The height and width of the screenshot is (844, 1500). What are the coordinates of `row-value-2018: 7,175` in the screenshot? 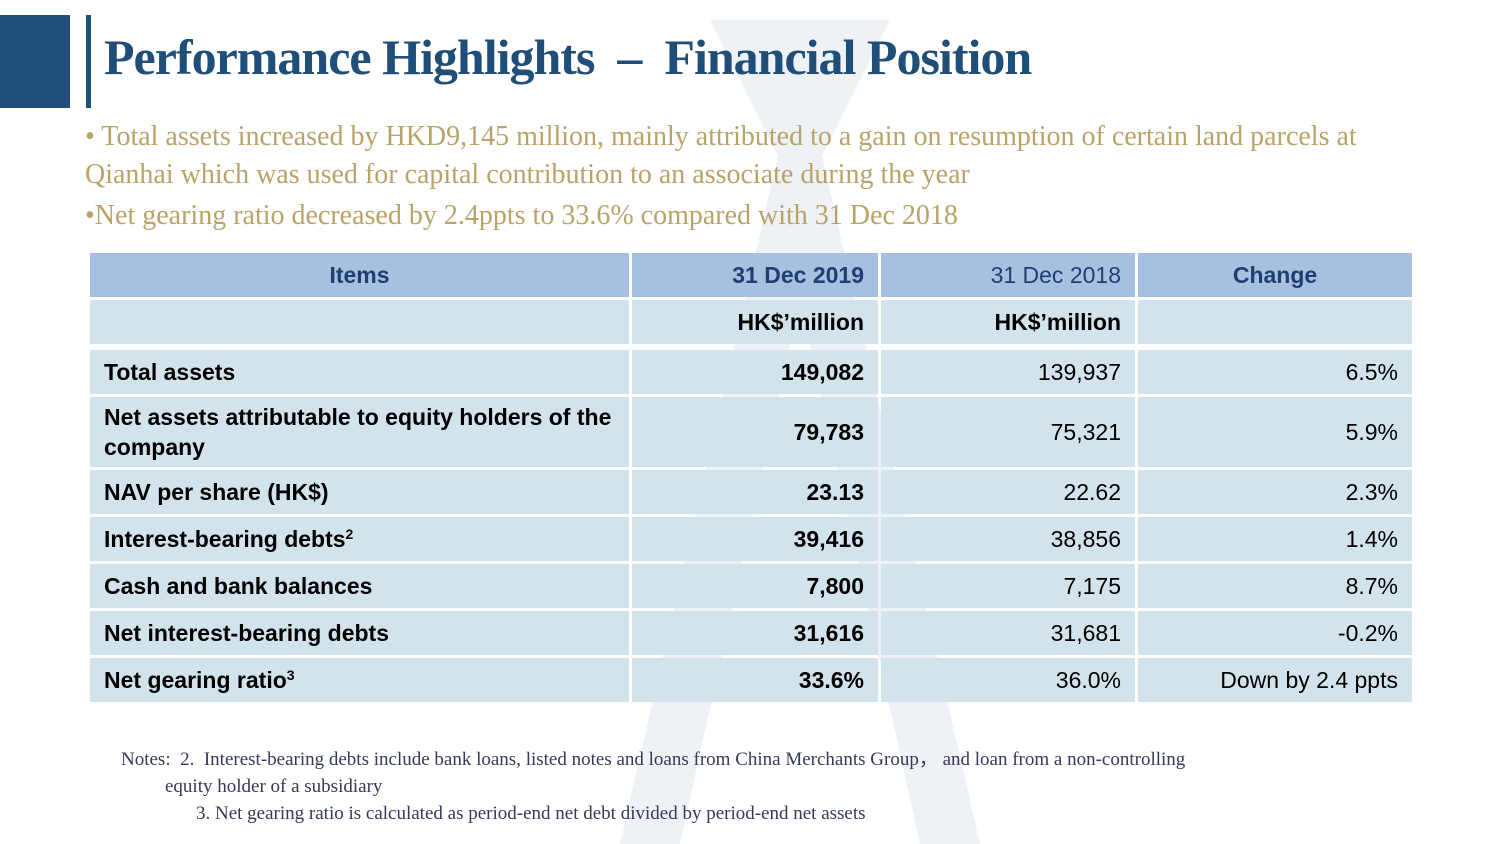 It's located at (1008, 586).